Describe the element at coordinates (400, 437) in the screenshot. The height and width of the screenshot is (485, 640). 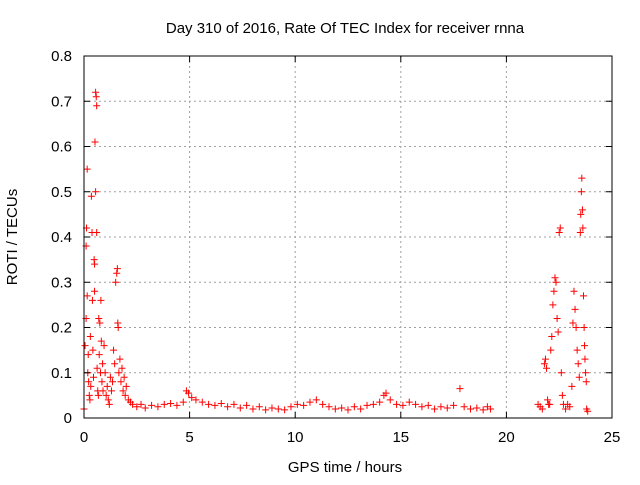
I see `x-tick-label: 15` at that location.